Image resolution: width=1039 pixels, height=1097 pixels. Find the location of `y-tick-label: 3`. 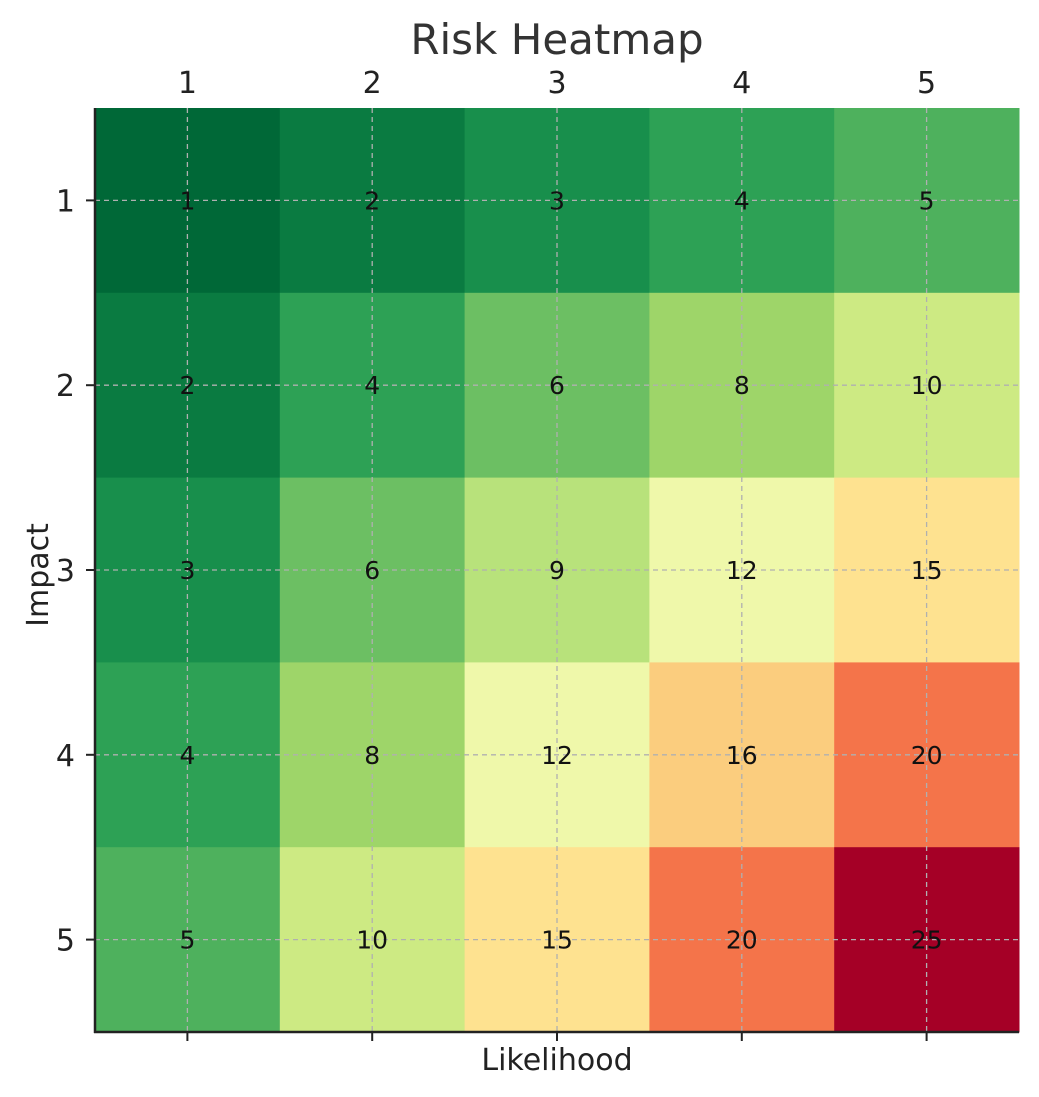

y-tick-label: 3 is located at coordinates (65, 571).